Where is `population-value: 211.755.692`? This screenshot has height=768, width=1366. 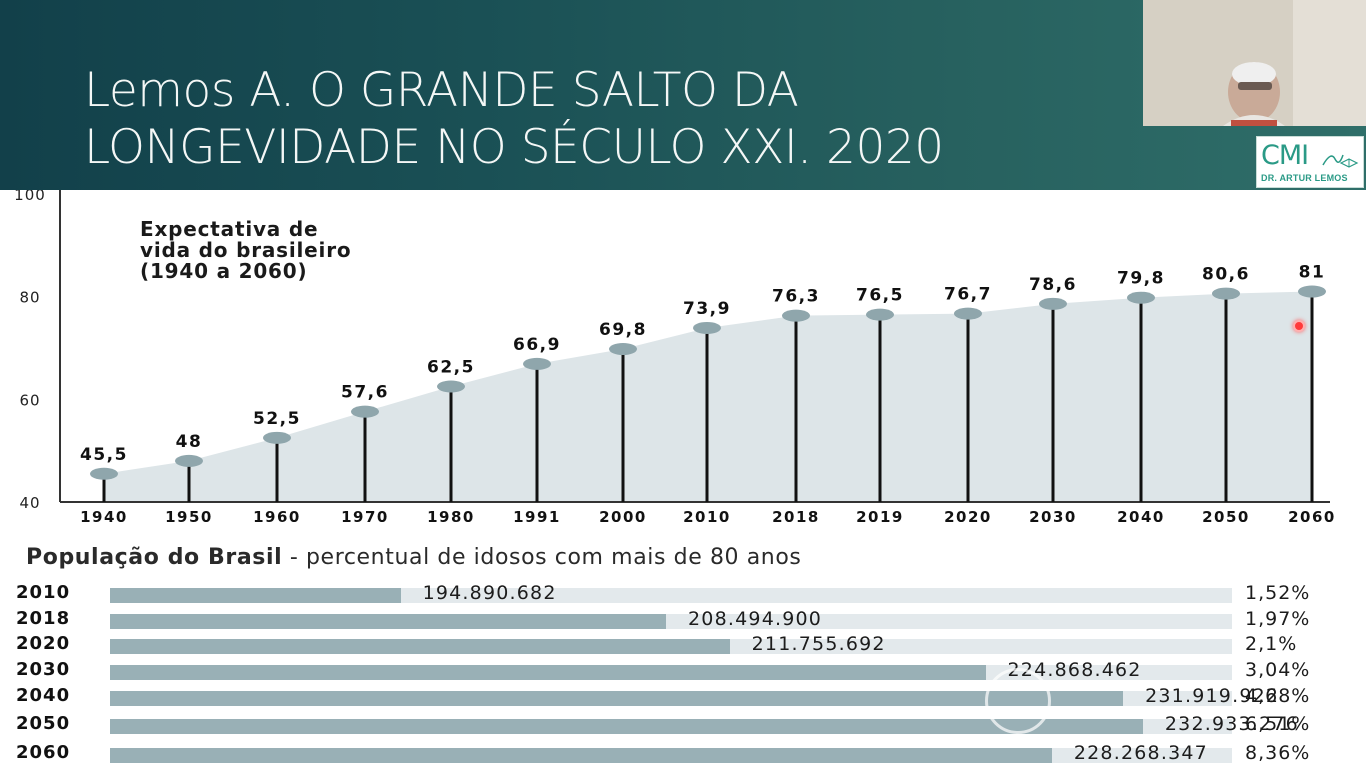 population-value: 211.755.692 is located at coordinates (818, 644).